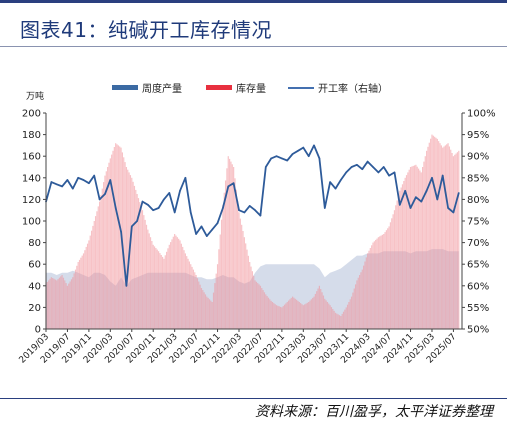  Describe the element at coordinates (34, 308) in the screenshot. I see `y-tick-label: 20` at that location.